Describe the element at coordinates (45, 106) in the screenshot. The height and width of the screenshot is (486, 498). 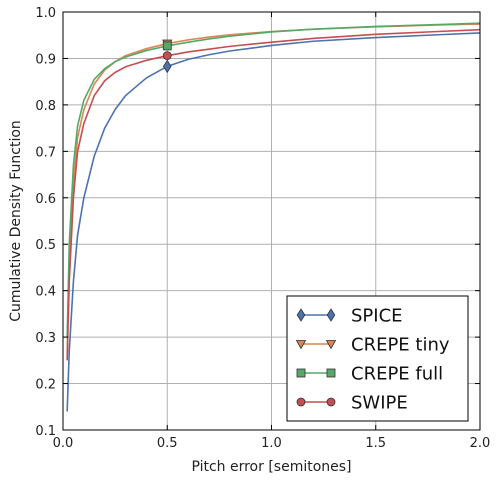
I see `y-tick-label: 0.8` at that location.